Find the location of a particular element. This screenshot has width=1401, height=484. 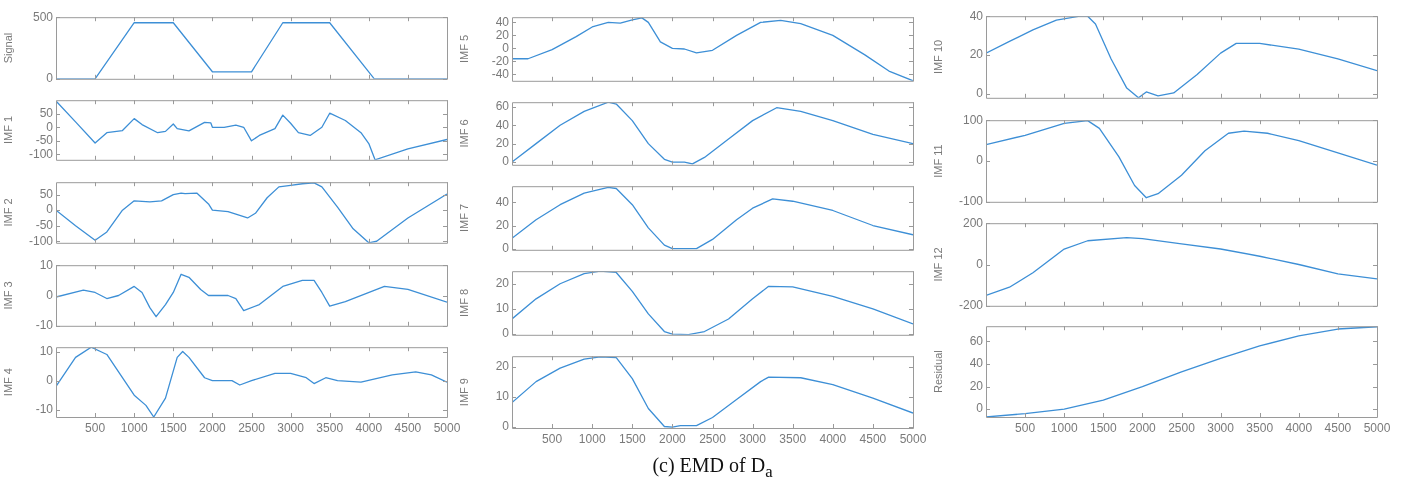

y-tick-label: 200 is located at coordinates (973, 222).